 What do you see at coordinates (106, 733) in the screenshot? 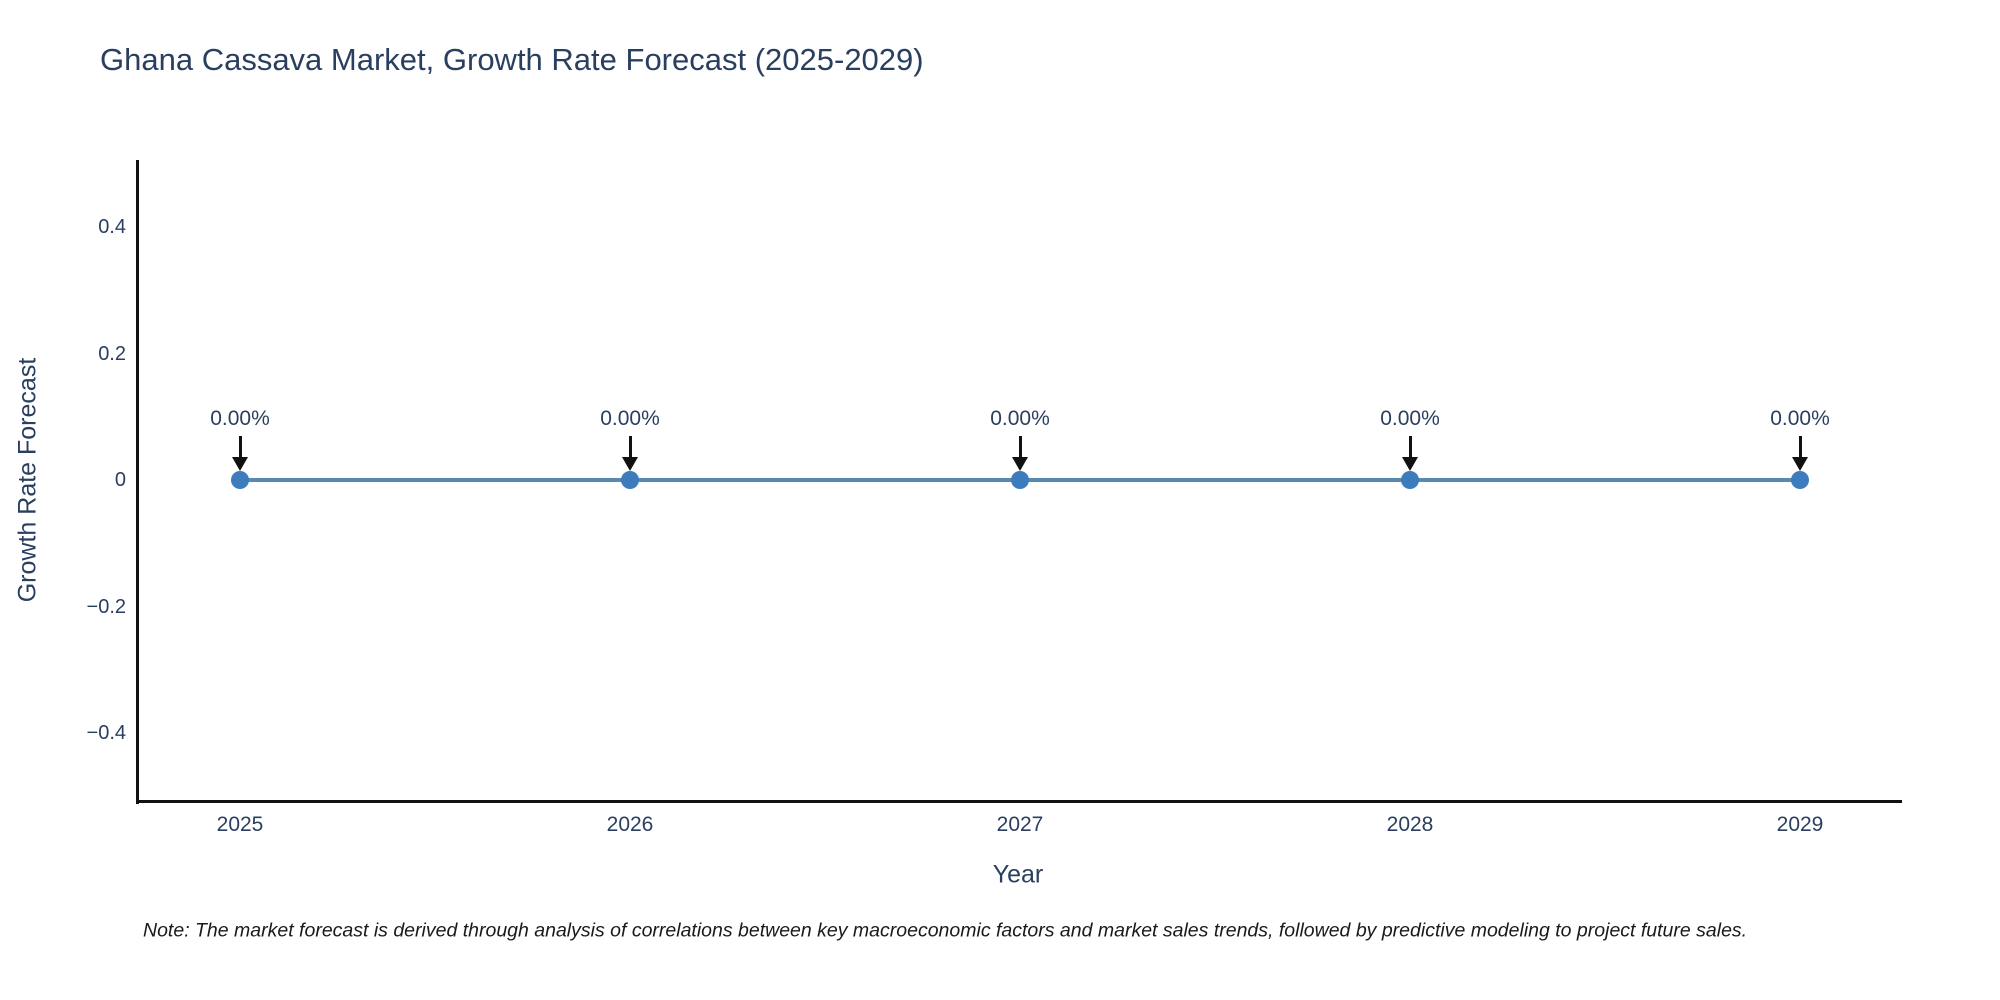
I see `y-tick-label: −0.4` at bounding box center [106, 733].